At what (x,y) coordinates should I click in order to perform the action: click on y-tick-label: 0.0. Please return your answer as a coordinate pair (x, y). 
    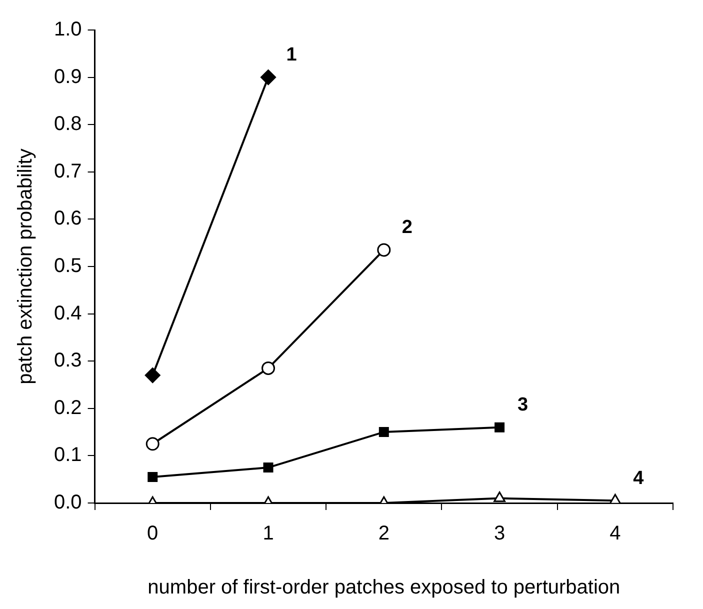
    Looking at the image, I should click on (68, 503).